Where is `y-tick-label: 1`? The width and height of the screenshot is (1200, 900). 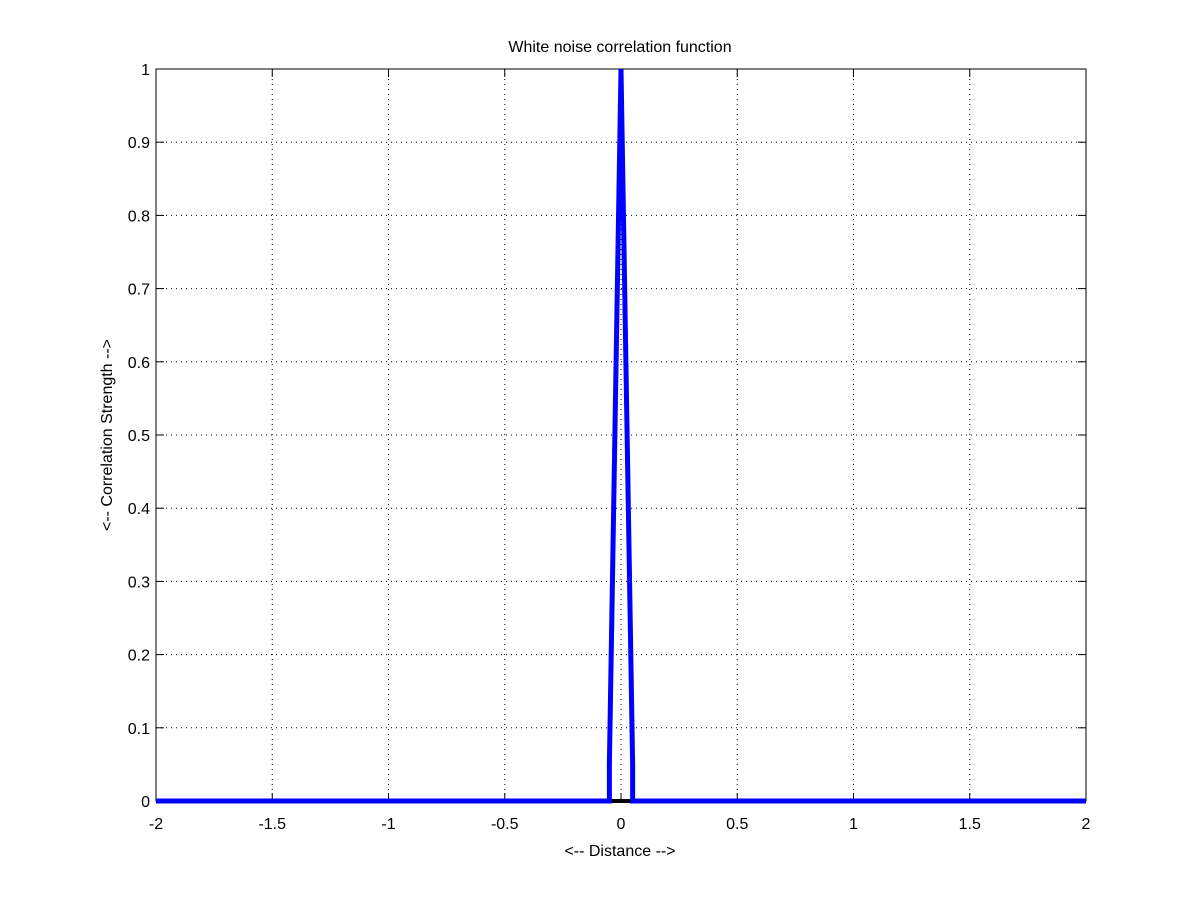
y-tick-label: 1 is located at coordinates (145, 70).